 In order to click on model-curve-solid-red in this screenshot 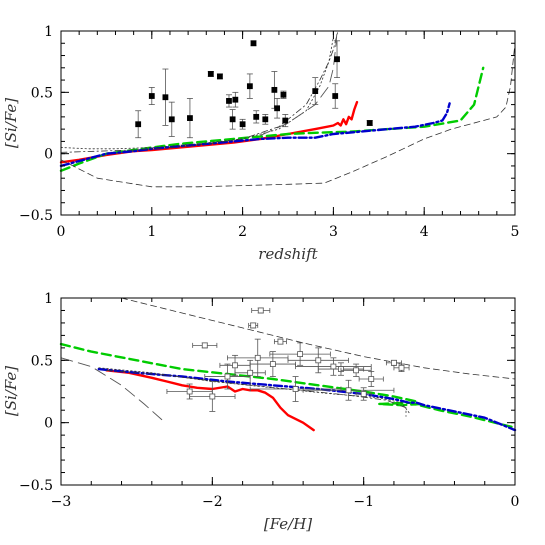, I will do `click(210, 400)`.